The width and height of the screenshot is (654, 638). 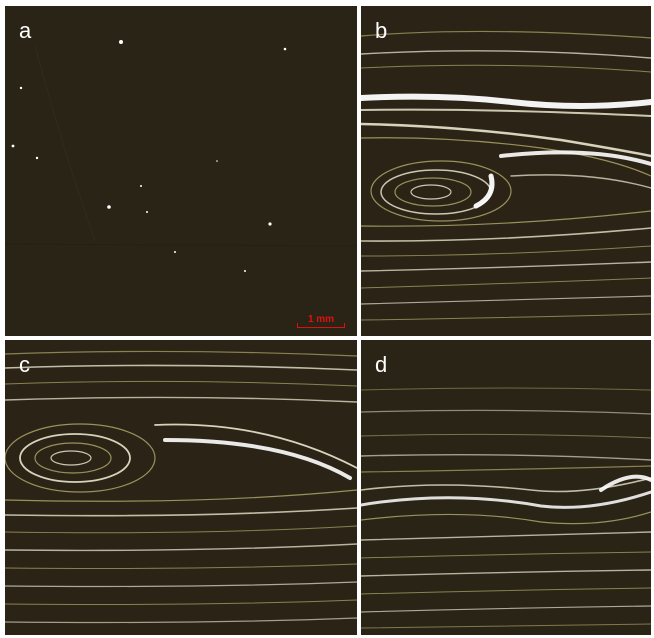 I want to click on panel-letter-b: b, so click(x=381, y=30).